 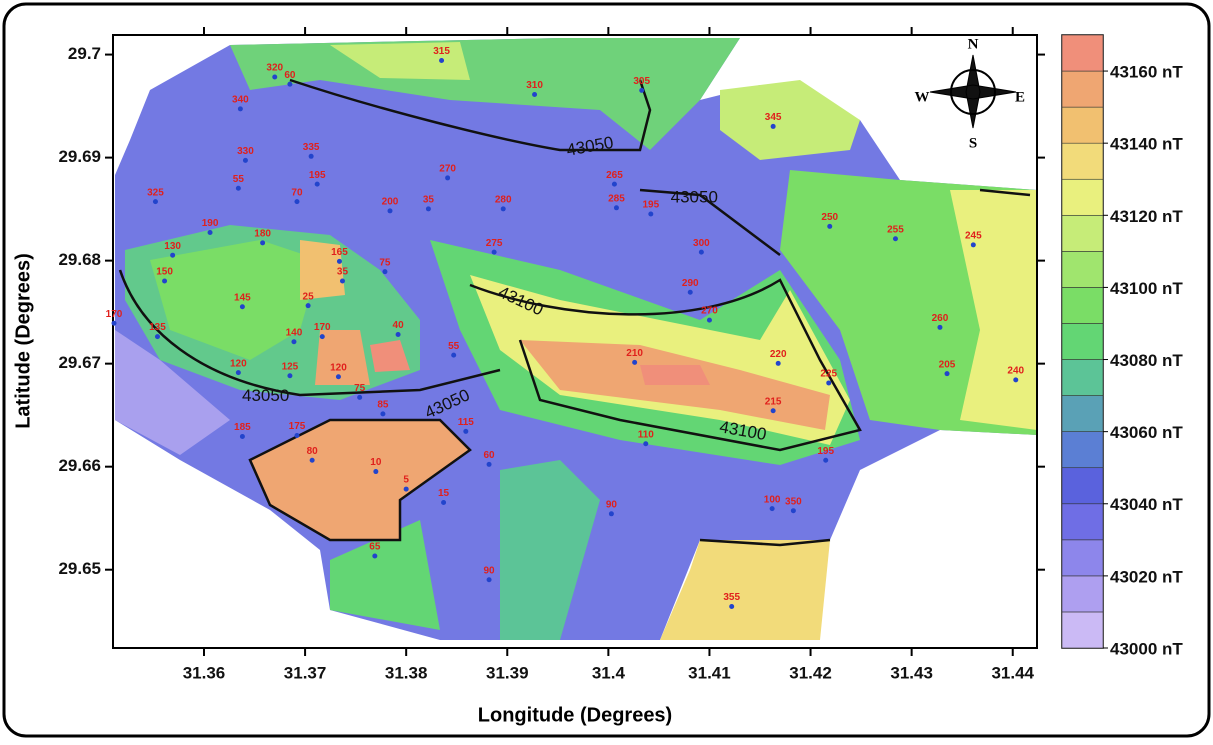 I want to click on station-label: 180, so click(x=262, y=233).